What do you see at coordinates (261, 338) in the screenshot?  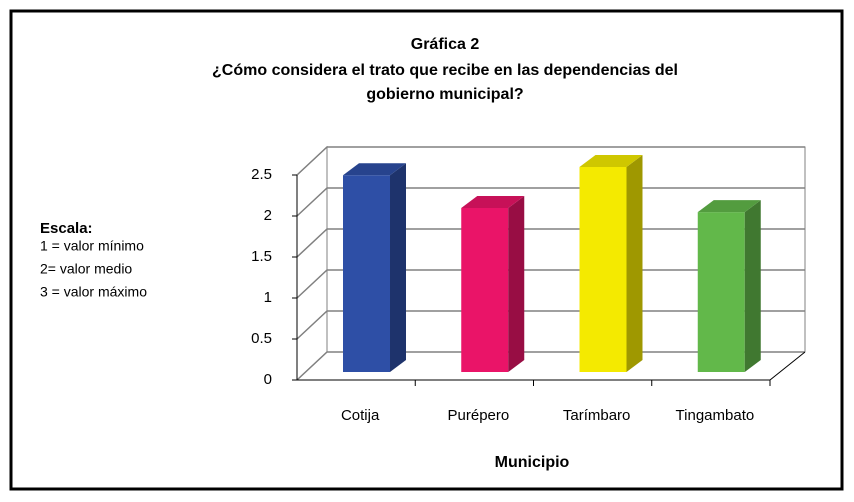 I see `y-tick-label: 0.5` at bounding box center [261, 338].